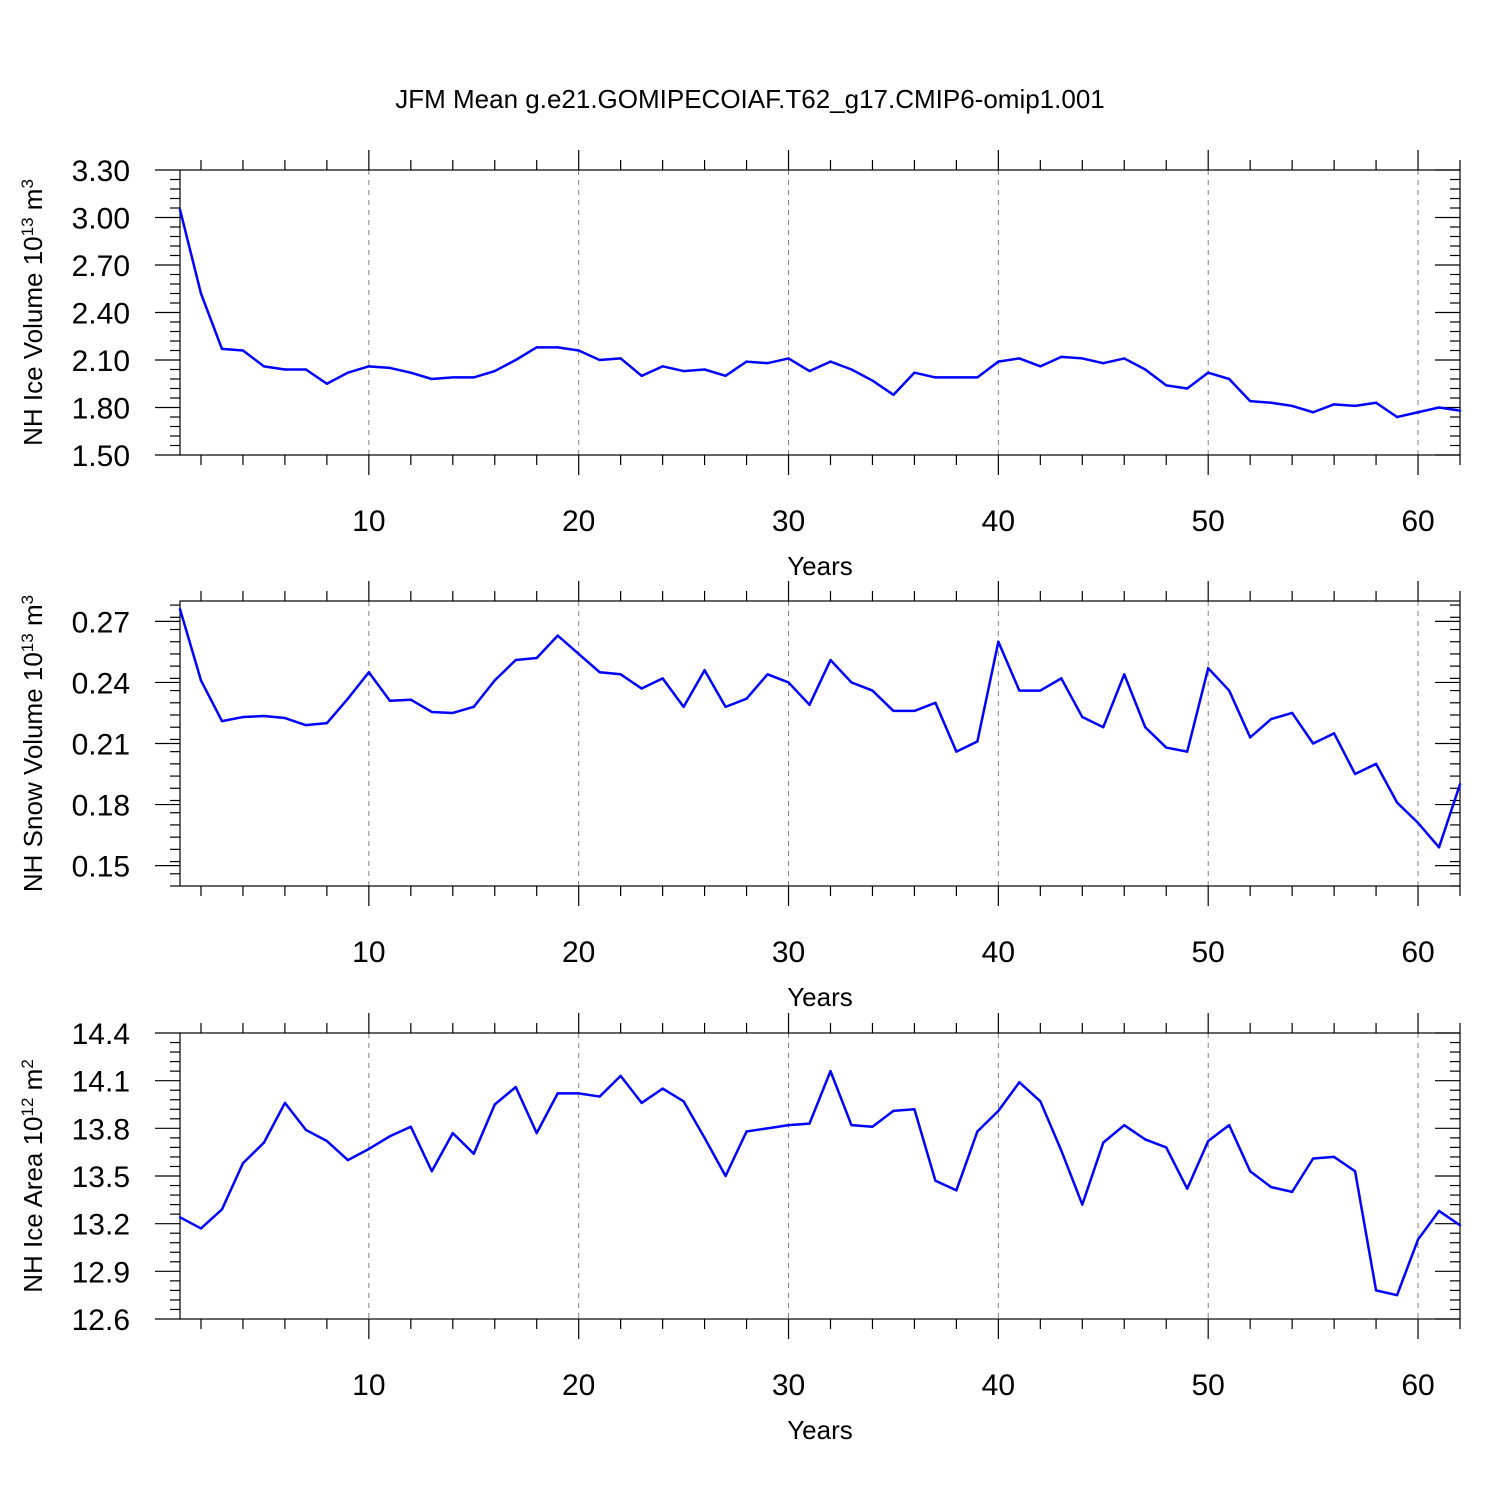 The width and height of the screenshot is (1500, 1500). Describe the element at coordinates (101, 266) in the screenshot. I see `y-tick-label: 2.70` at that location.